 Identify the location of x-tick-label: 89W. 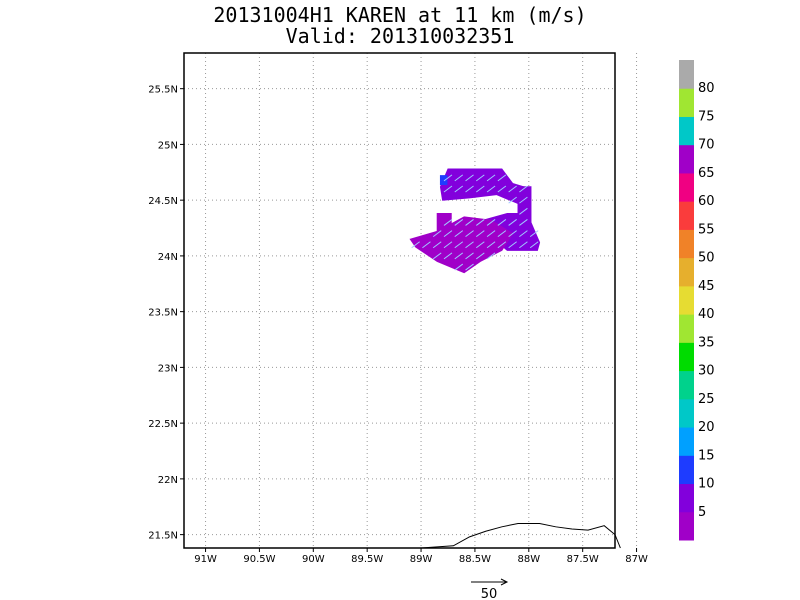
(421, 559).